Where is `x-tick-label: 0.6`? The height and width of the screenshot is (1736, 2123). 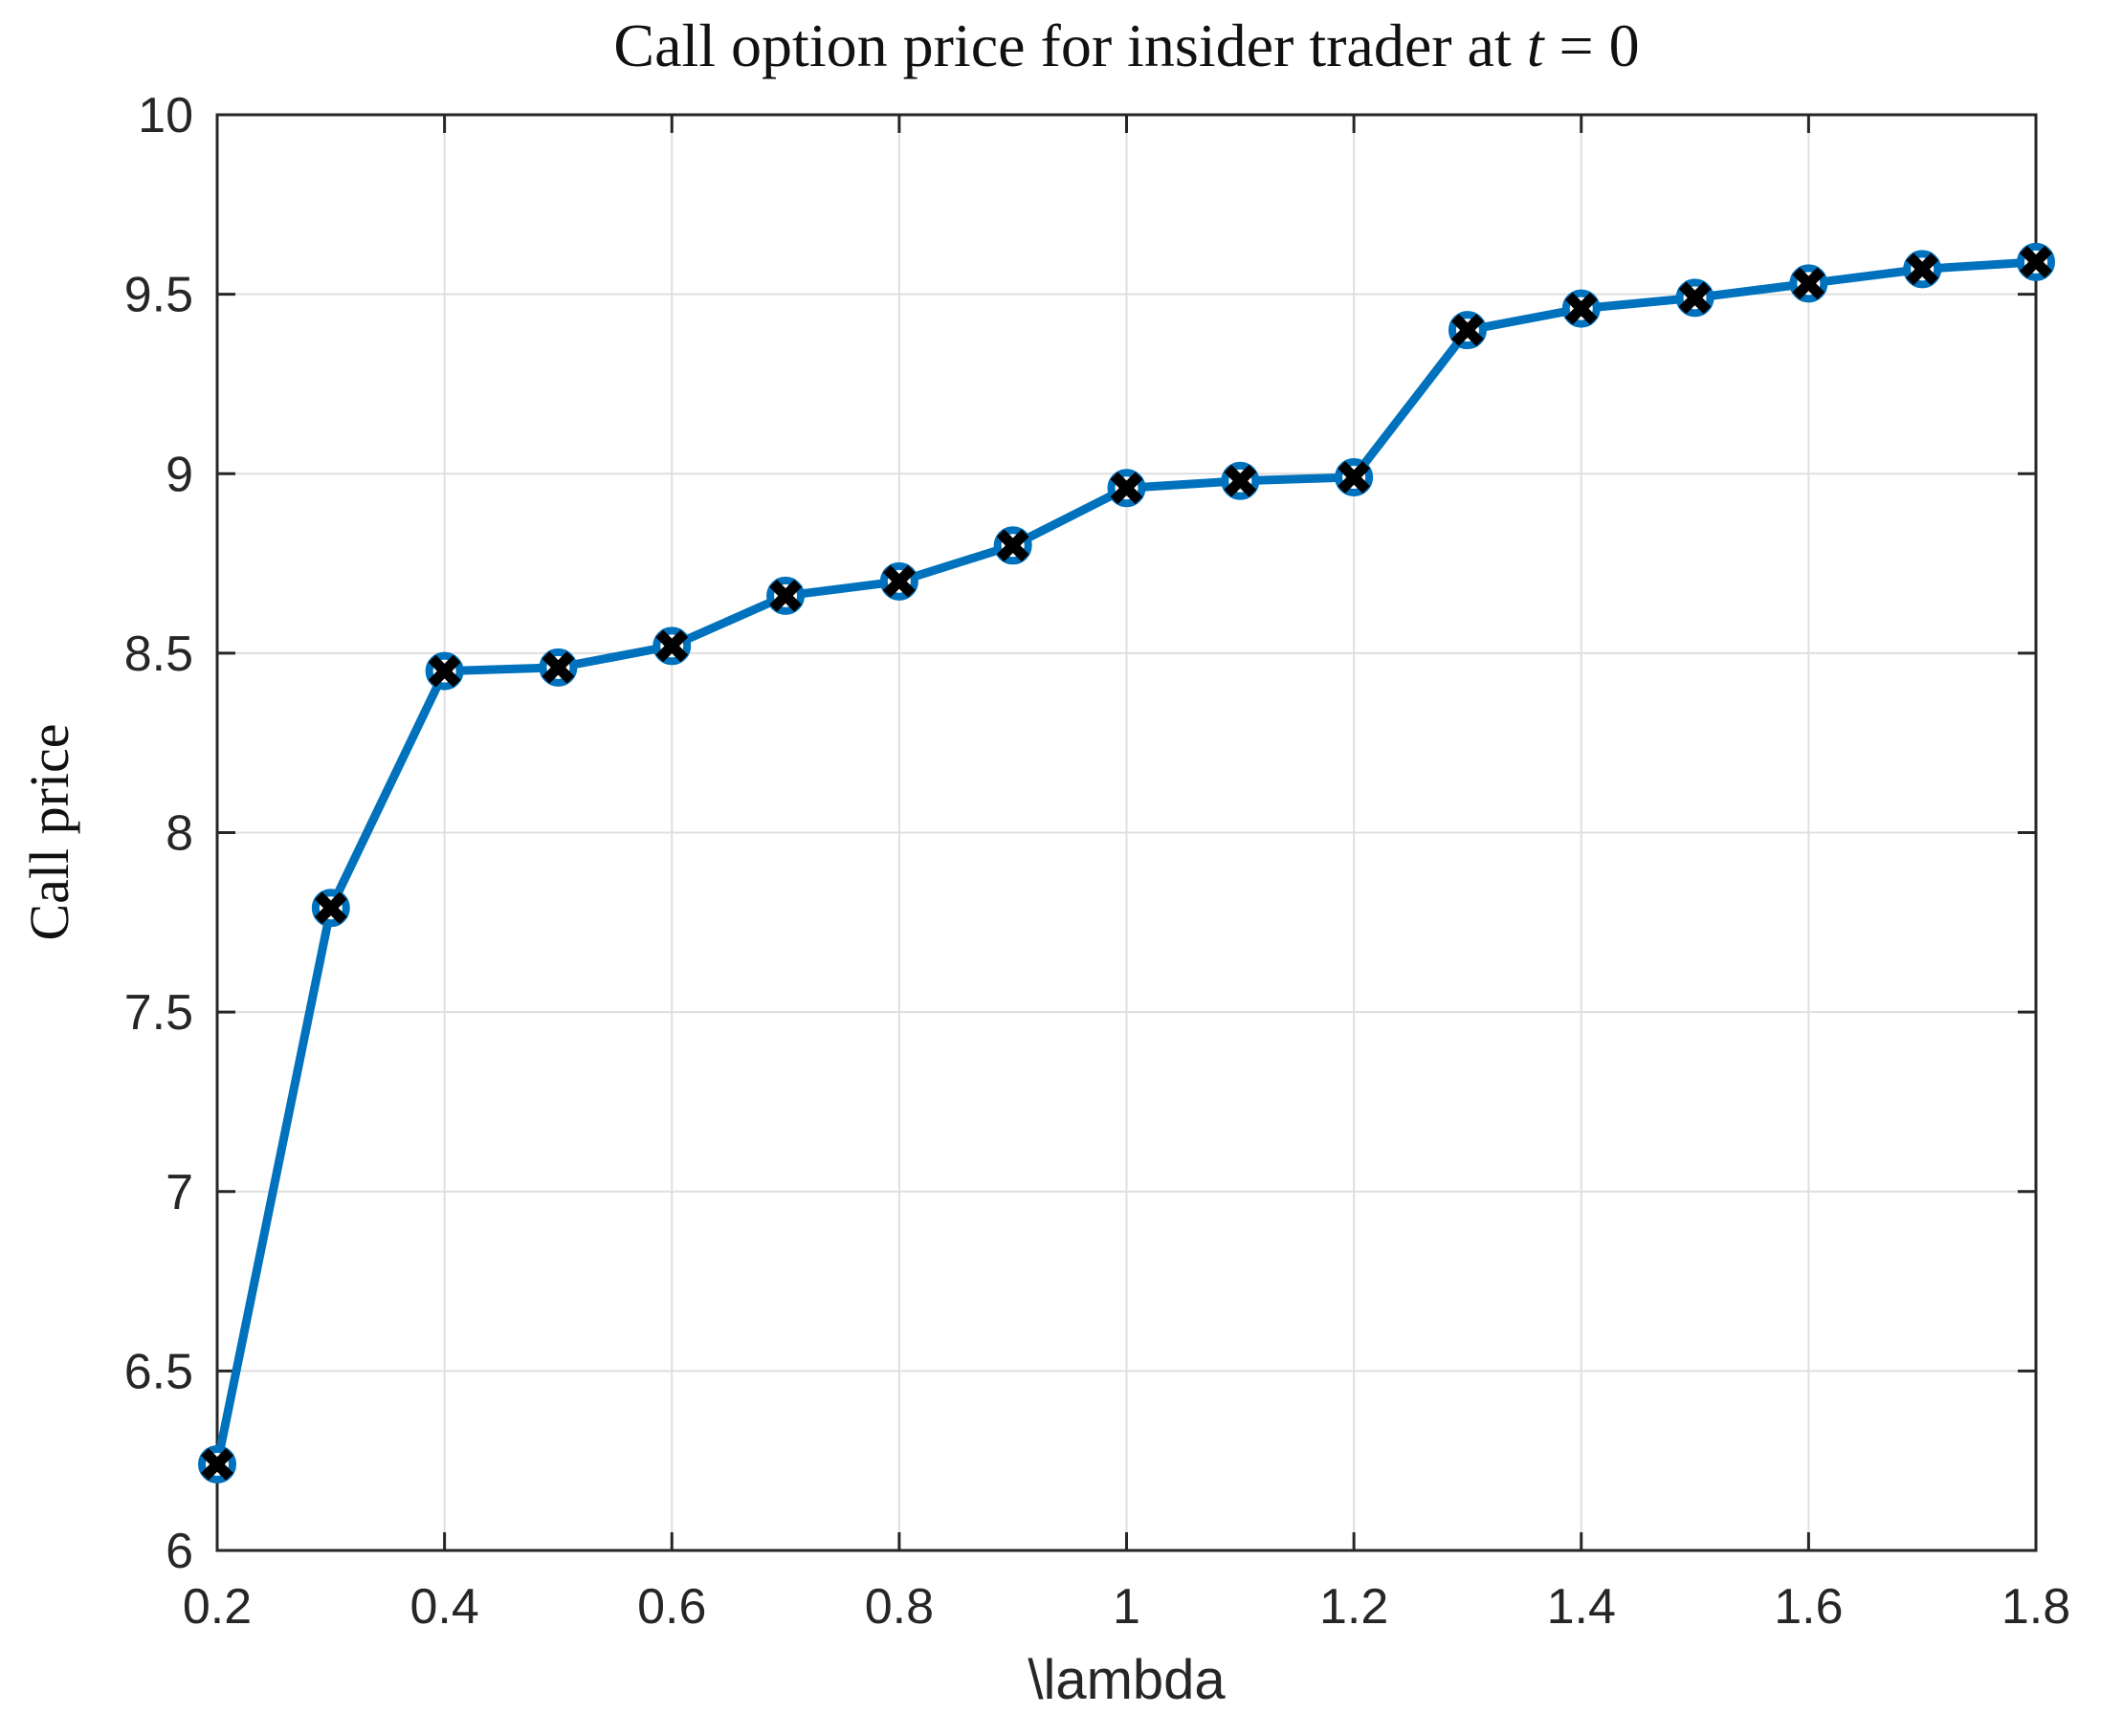
x-tick-label: 0.6 is located at coordinates (671, 1607).